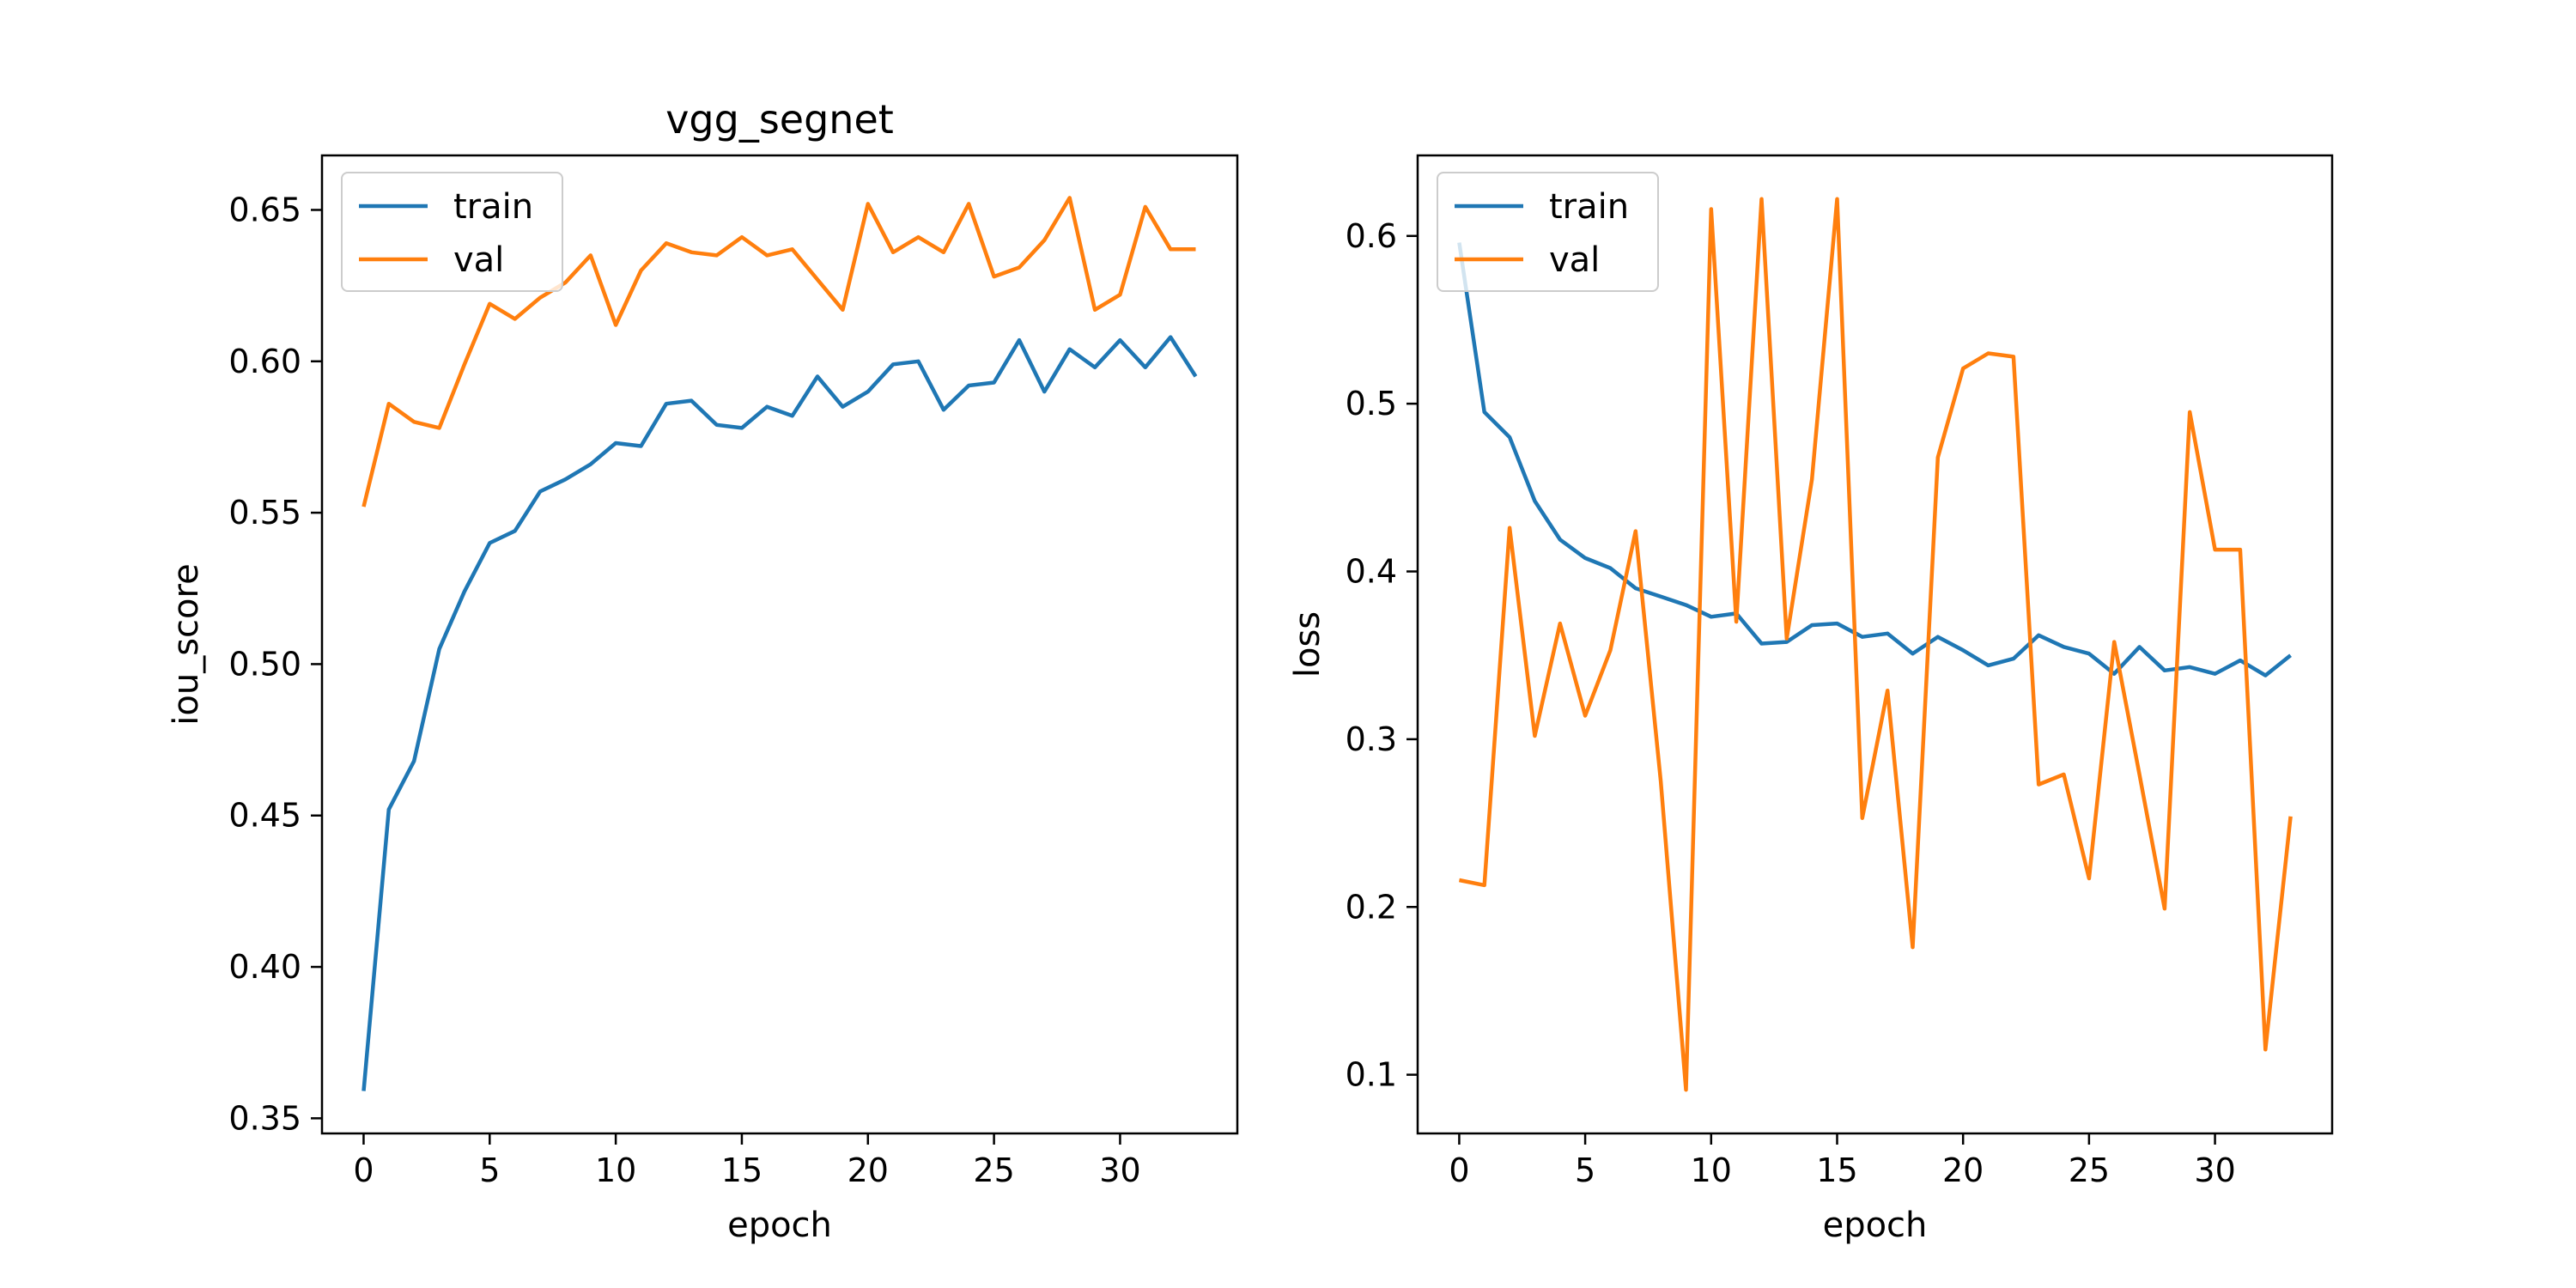 This screenshot has width=2576, height=1288. I want to click on y-tick-label: 0.1, so click(1371, 1075).